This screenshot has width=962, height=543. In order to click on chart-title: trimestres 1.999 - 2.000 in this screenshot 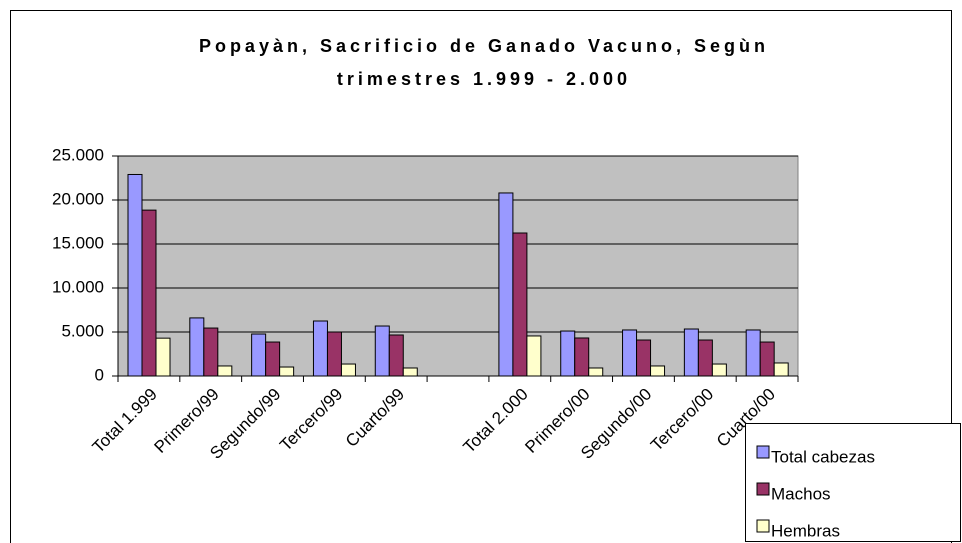, I will do `click(484, 79)`.